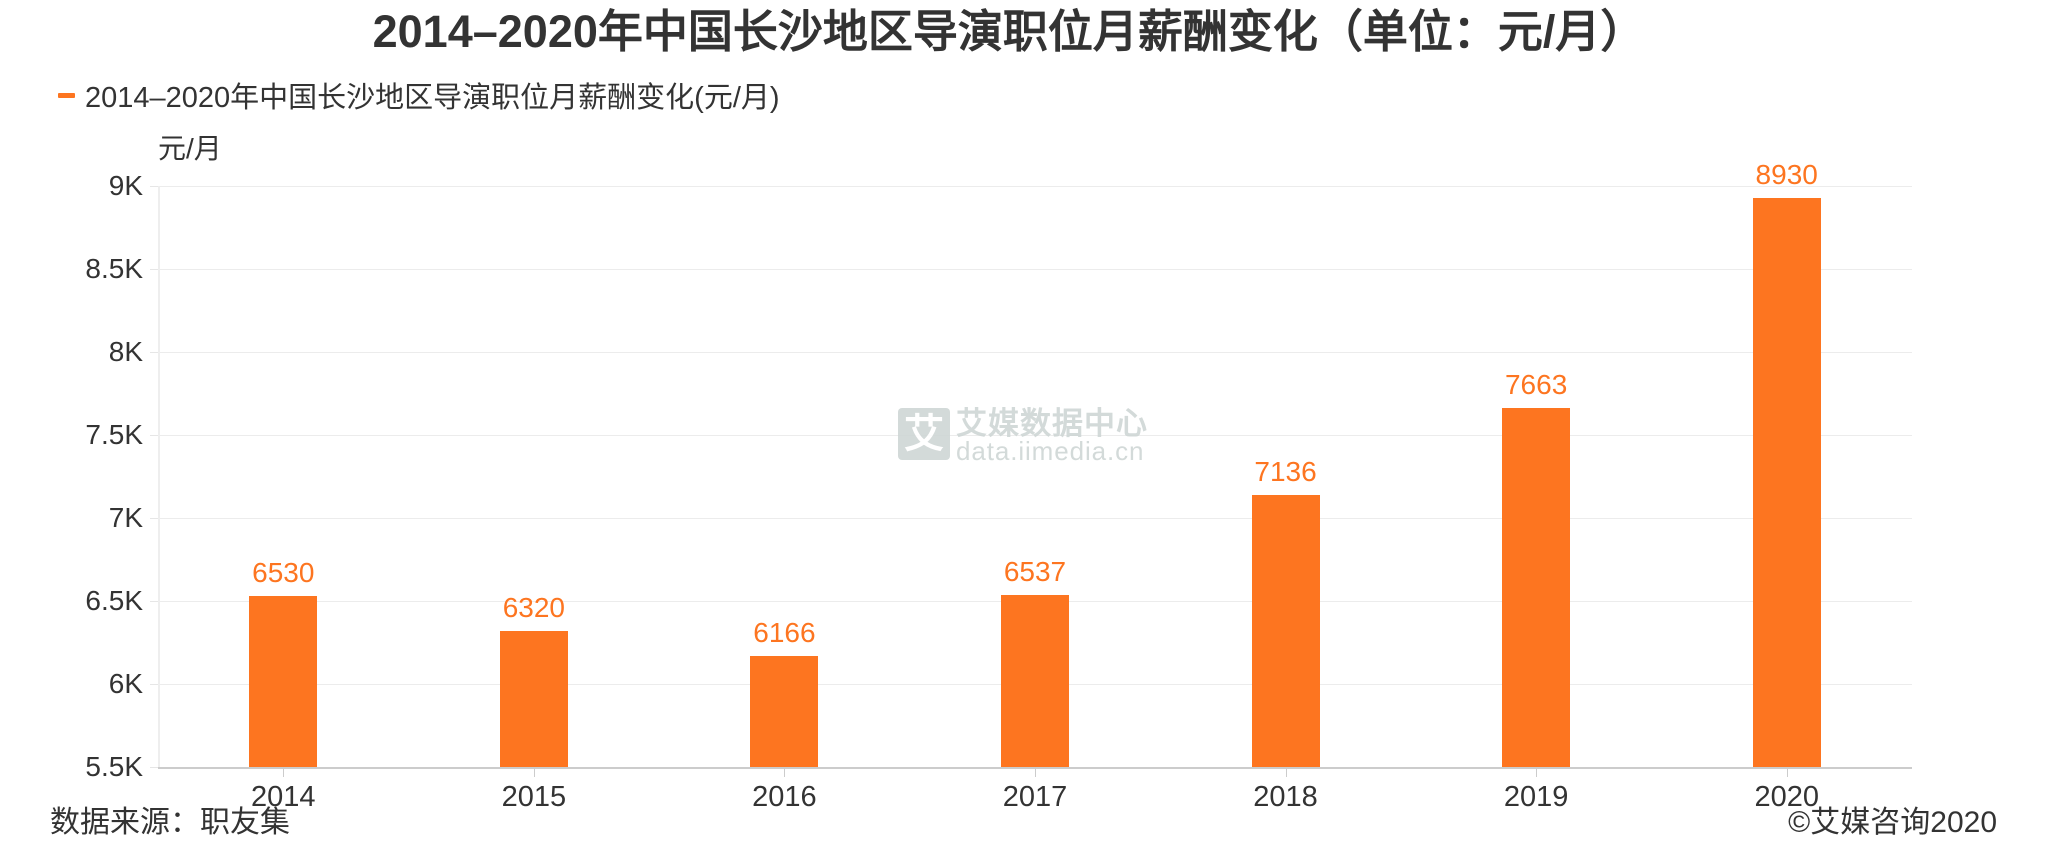 The width and height of the screenshot is (2048, 867). What do you see at coordinates (1786, 174) in the screenshot?
I see `data-label-2020: 8930` at bounding box center [1786, 174].